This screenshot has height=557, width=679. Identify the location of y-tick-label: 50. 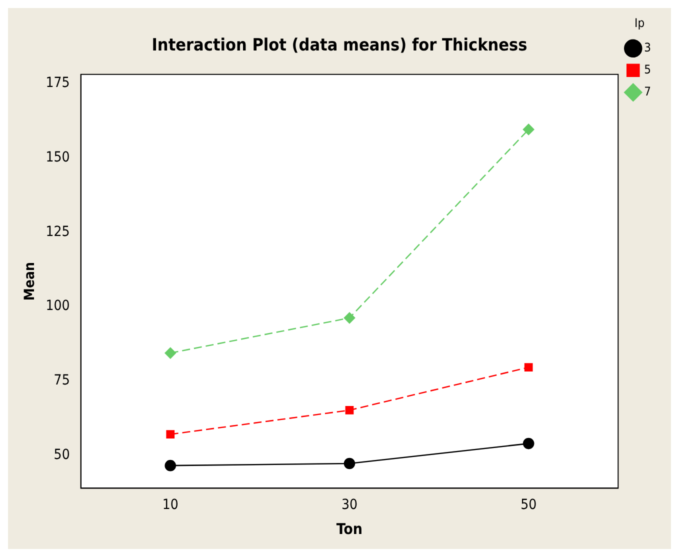
(62, 455).